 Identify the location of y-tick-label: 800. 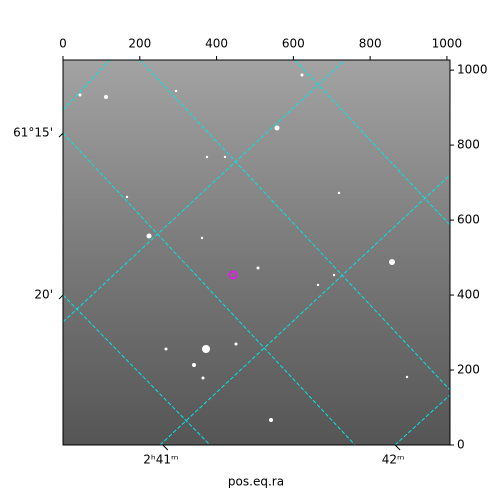
(468, 145).